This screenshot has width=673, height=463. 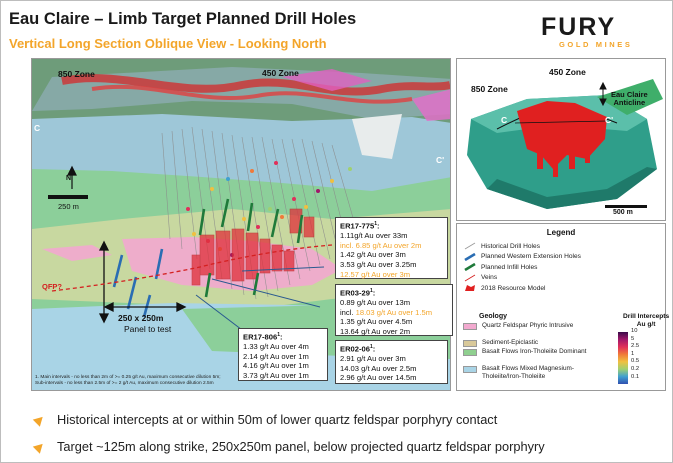 What do you see at coordinates (623, 212) in the screenshot?
I see `inset-scale-label: 500 m` at bounding box center [623, 212].